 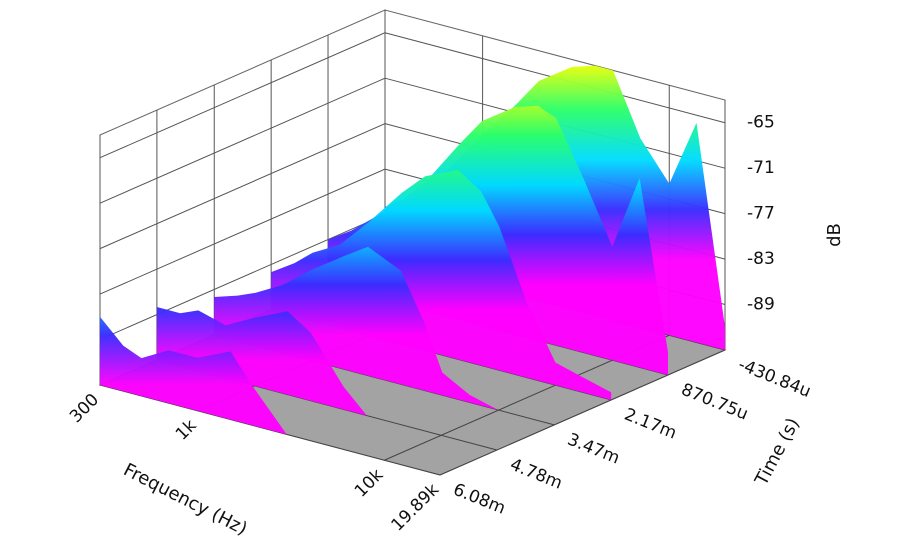 What do you see at coordinates (834, 235) in the screenshot?
I see `z-axis-label: dB` at bounding box center [834, 235].